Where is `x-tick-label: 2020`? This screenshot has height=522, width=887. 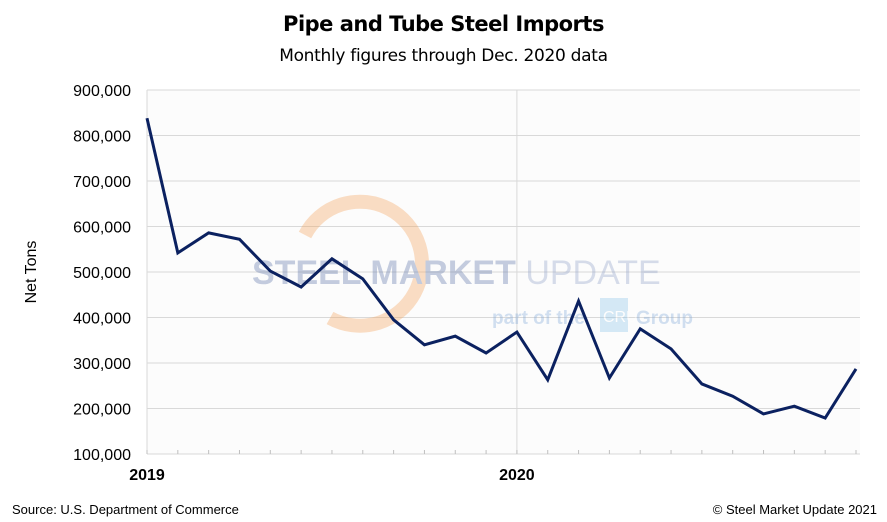
x-tick-label: 2020 is located at coordinates (517, 475).